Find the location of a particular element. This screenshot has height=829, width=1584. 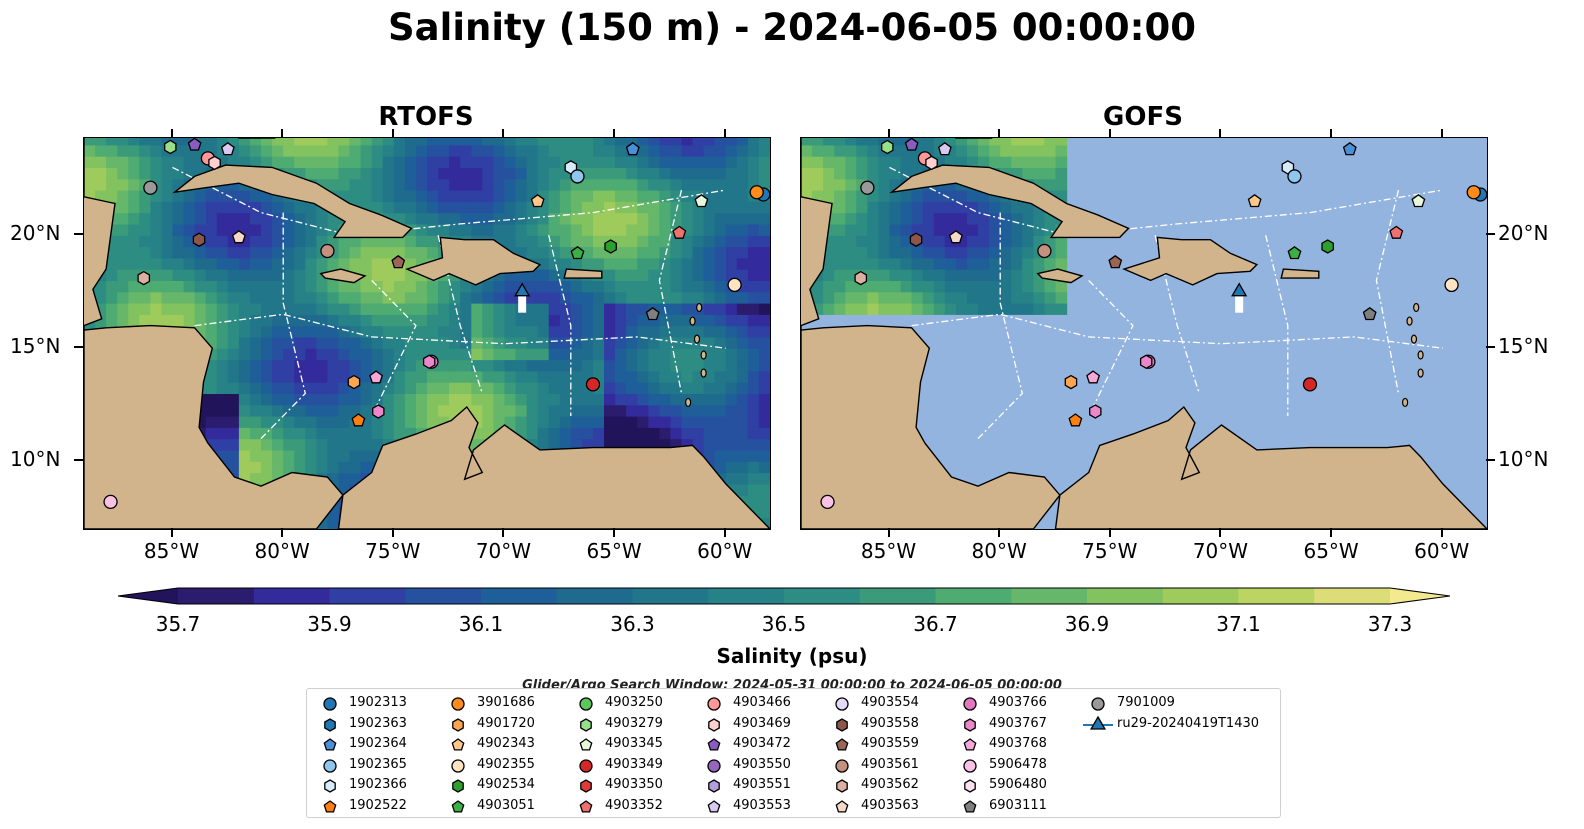

legend-label: 4903466 is located at coordinates (762, 702).